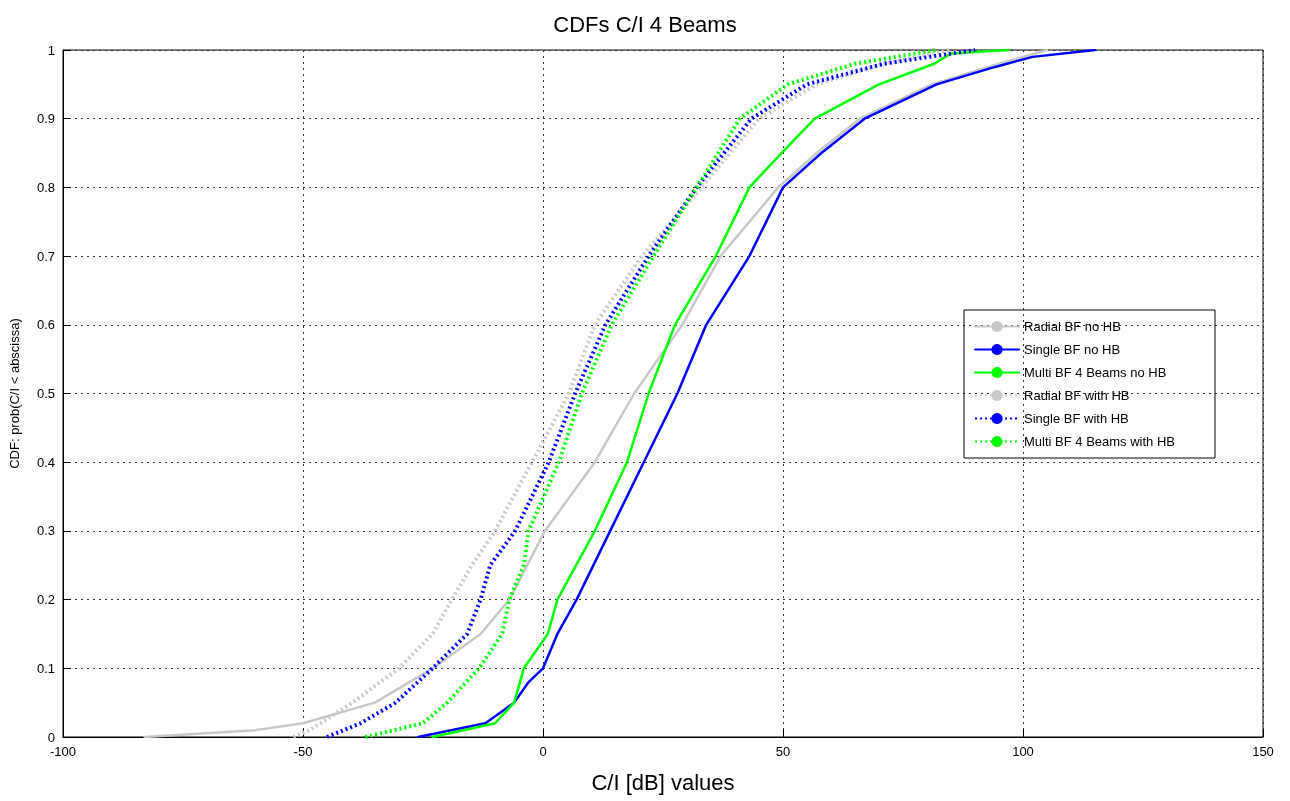 The image size is (1290, 801). I want to click on y-tick-label: 0.7, so click(45, 256).